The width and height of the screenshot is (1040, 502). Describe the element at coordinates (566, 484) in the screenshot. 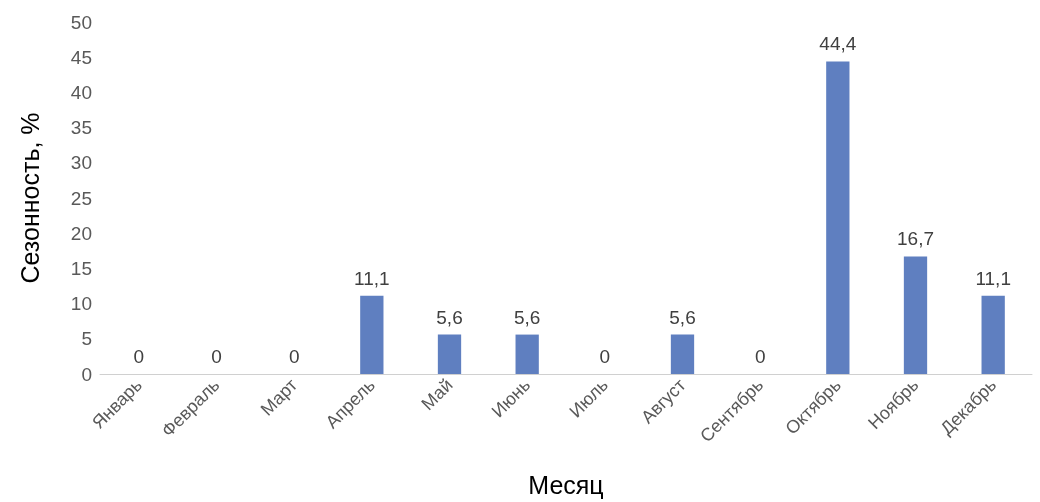

I see `x-axis-title: Месяц` at that location.